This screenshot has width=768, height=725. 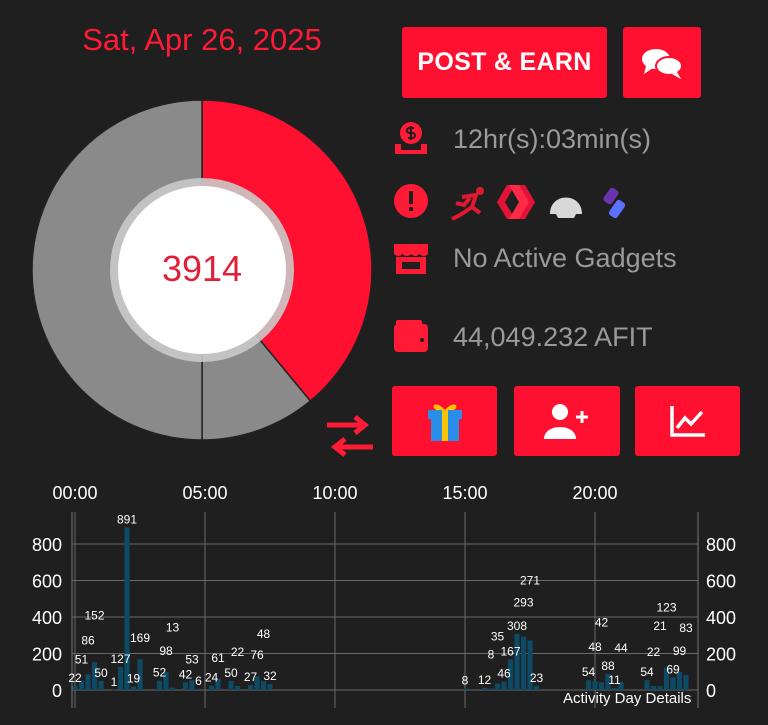 I want to click on post-earn-button: POST & EARN, so click(x=504, y=62).